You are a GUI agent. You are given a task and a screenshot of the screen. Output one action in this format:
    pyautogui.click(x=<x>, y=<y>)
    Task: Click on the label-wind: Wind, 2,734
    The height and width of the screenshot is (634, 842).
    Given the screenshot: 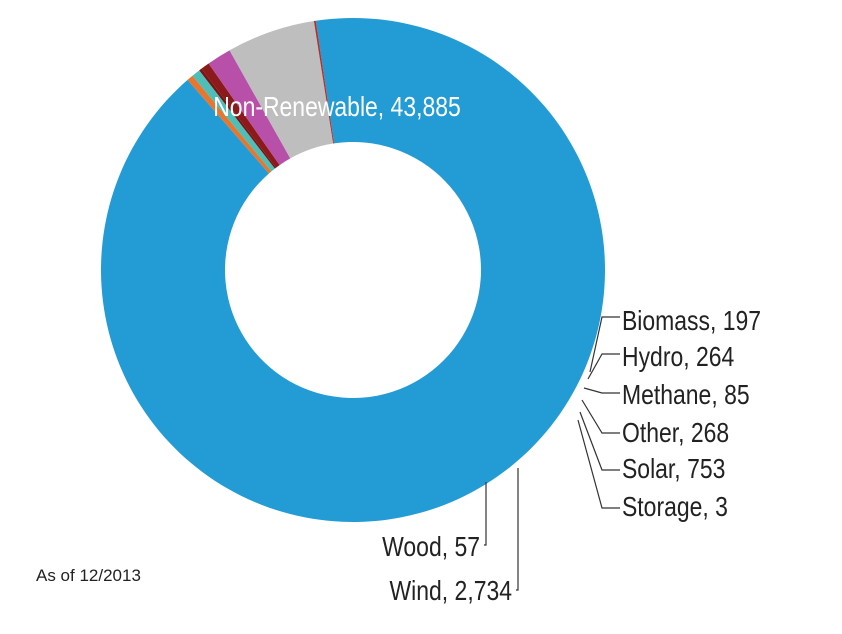 What is the action you would take?
    pyautogui.click(x=451, y=591)
    